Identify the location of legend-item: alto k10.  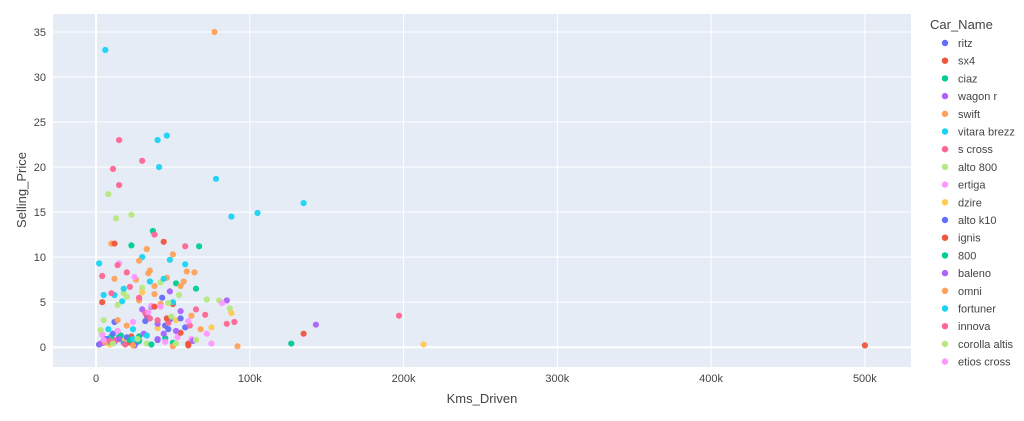
(969, 221).